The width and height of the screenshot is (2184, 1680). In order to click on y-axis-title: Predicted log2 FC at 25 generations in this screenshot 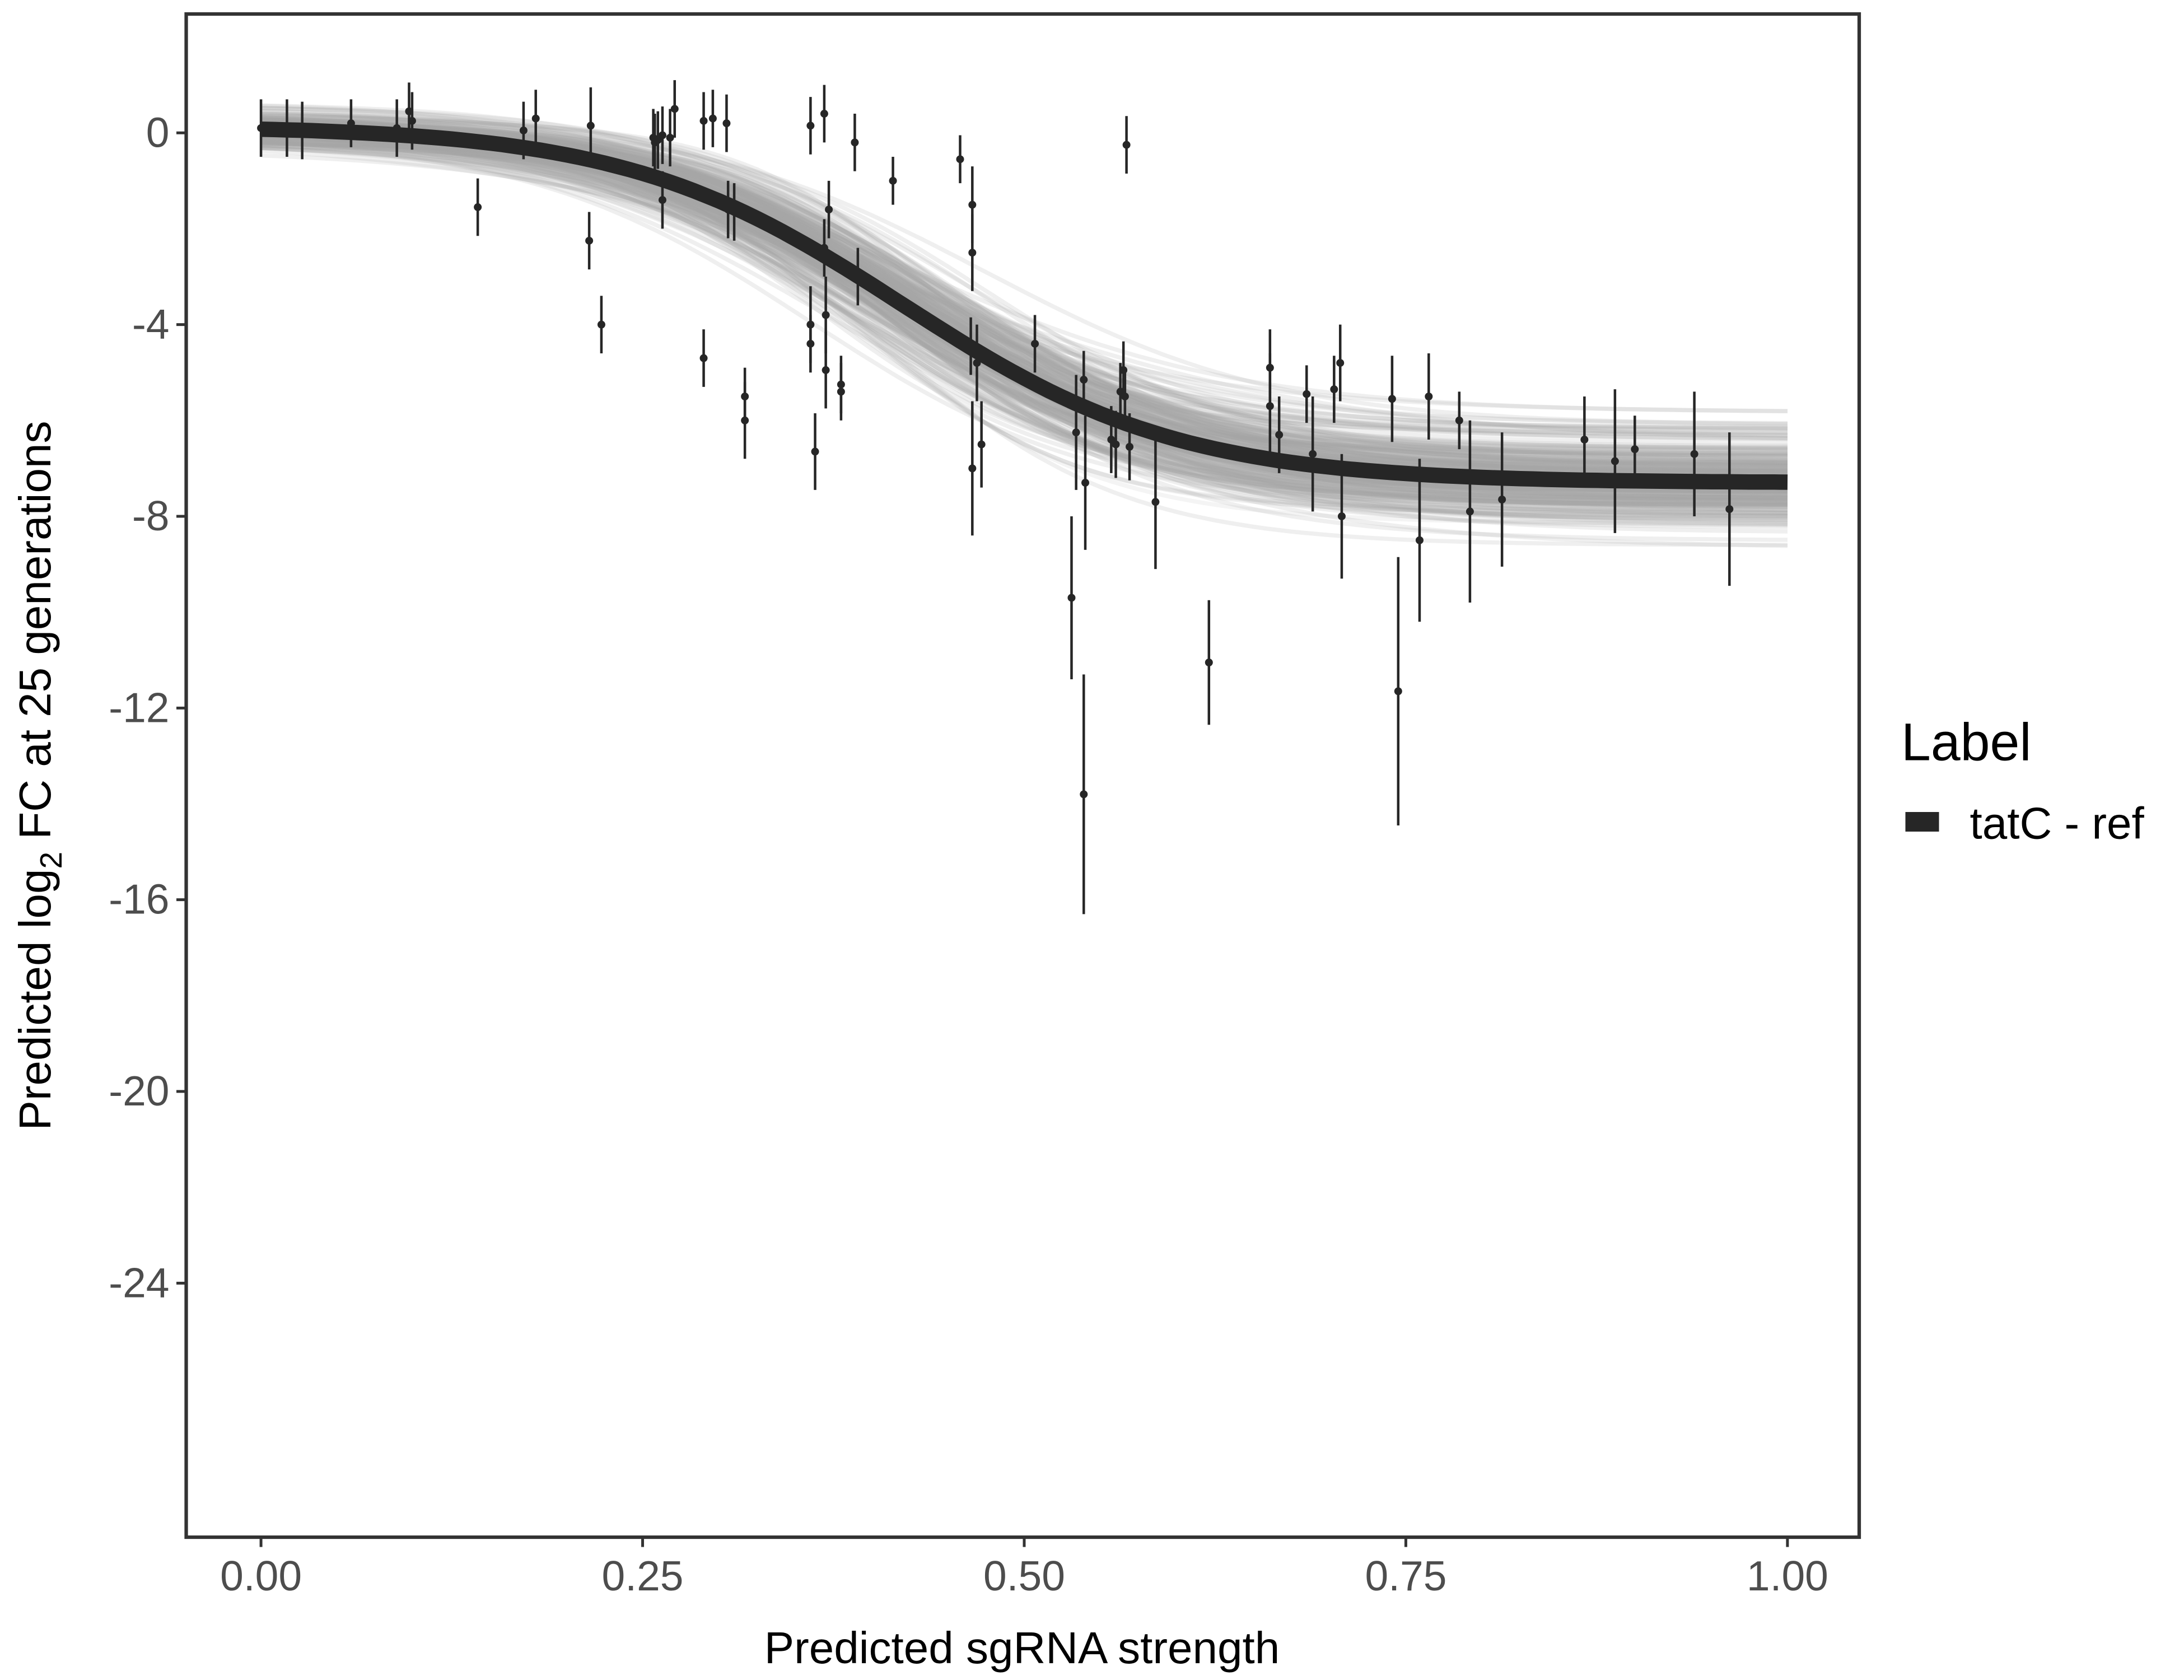, I will do `click(39, 776)`.